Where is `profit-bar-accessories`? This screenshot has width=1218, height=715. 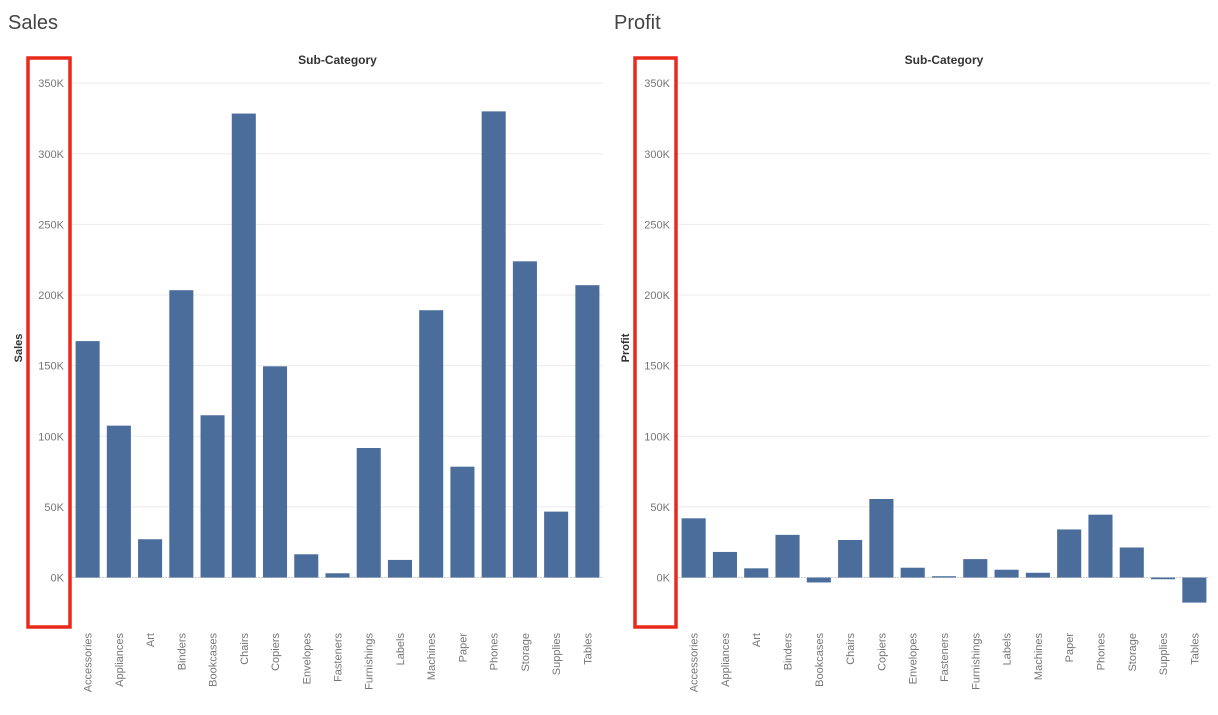
profit-bar-accessories is located at coordinates (693, 548).